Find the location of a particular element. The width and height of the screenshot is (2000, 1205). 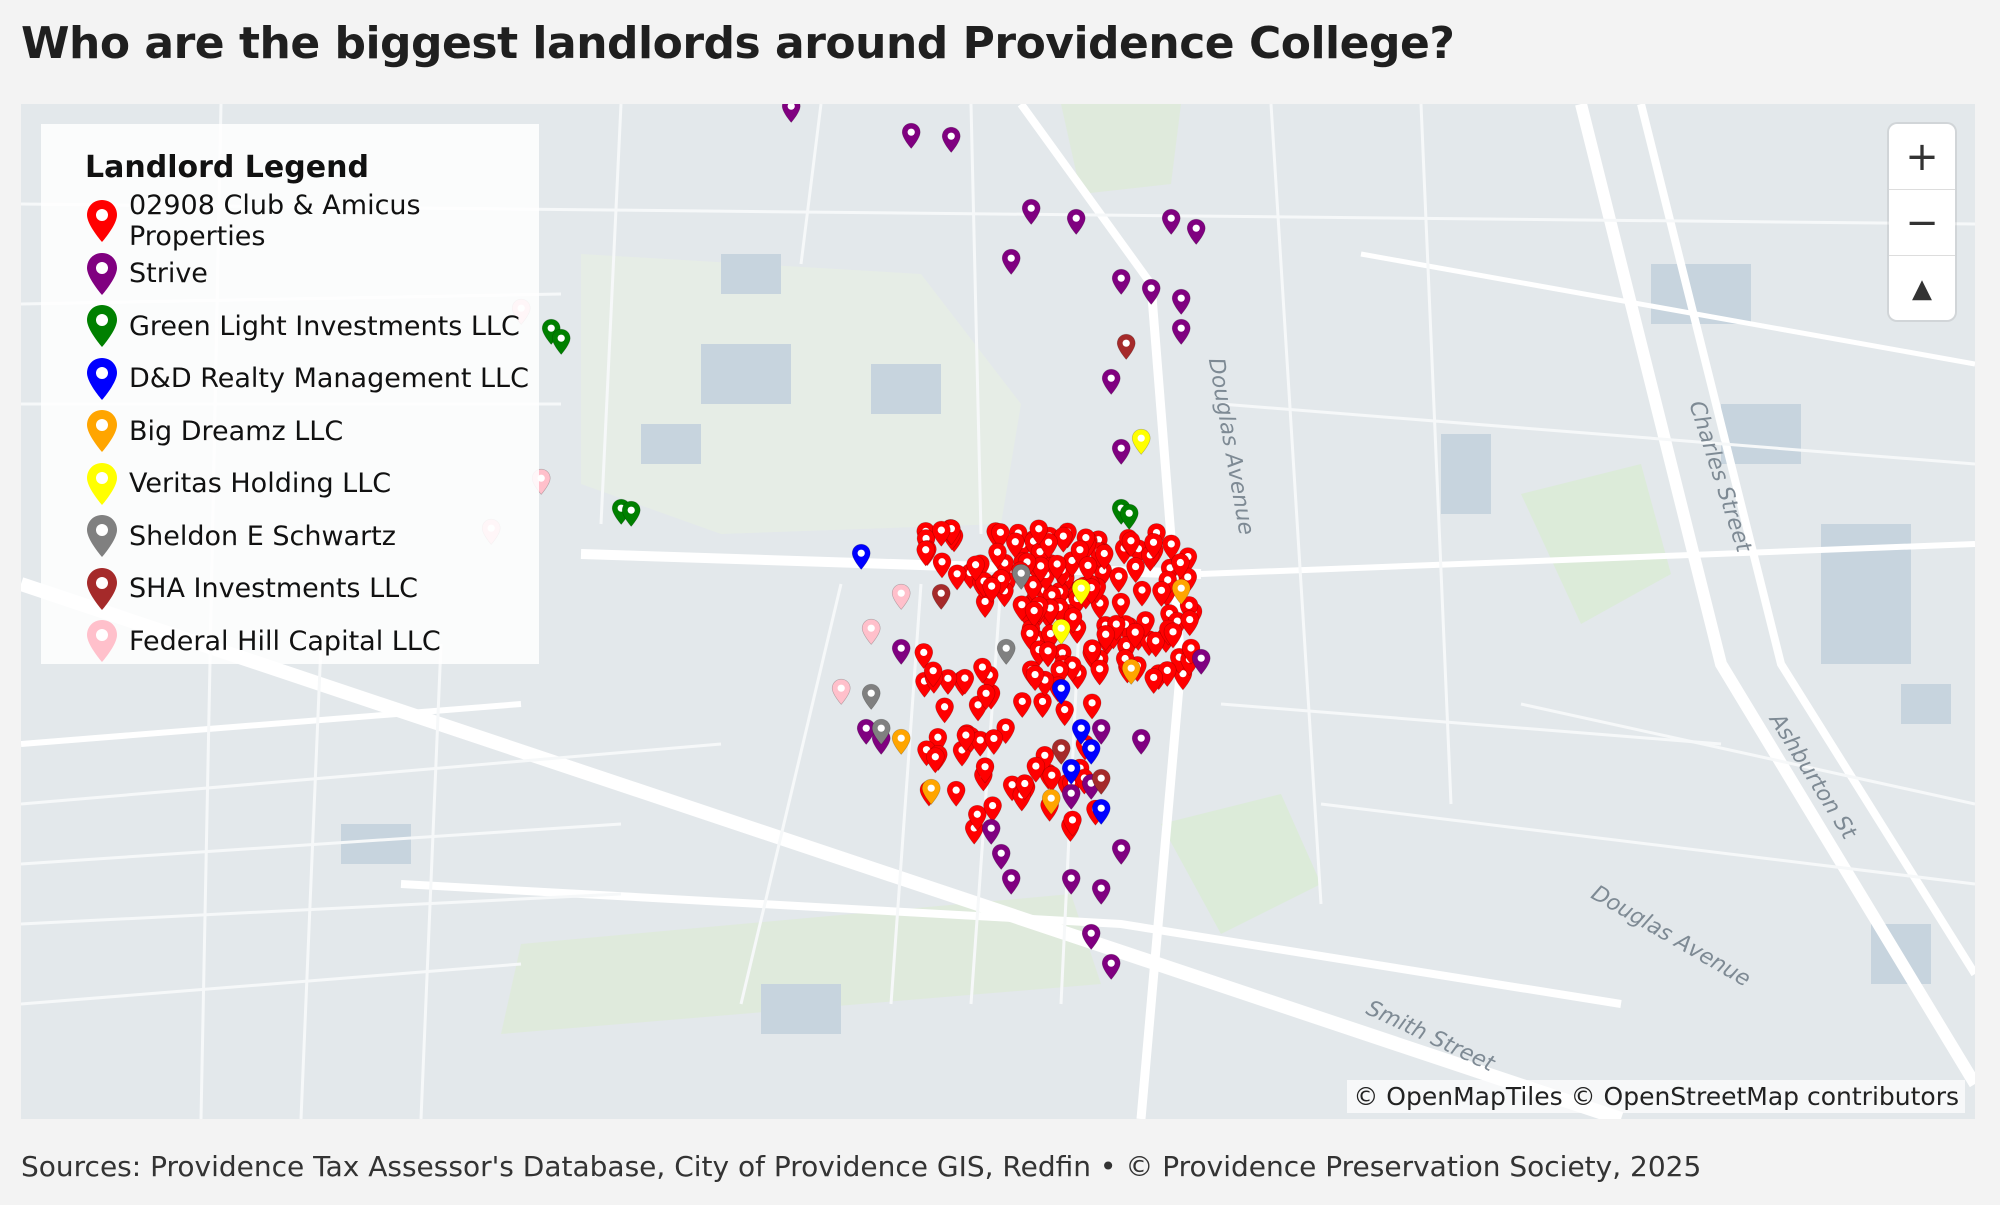

zoom-in-button: + is located at coordinates (1922, 157).